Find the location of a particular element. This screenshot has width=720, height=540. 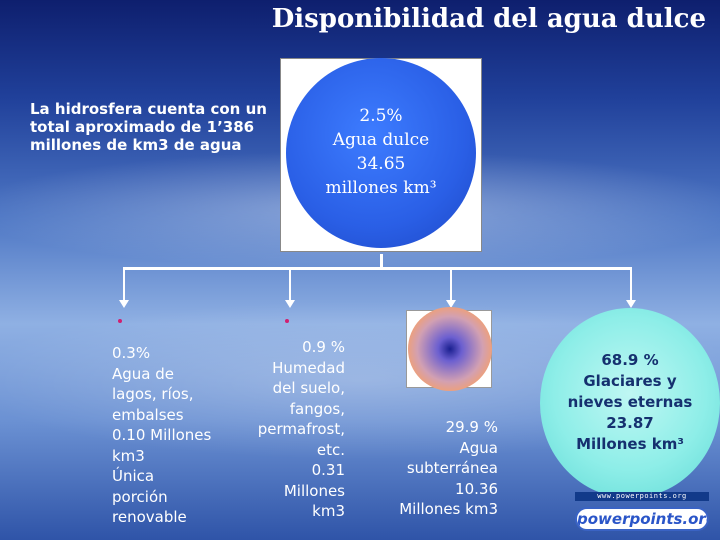

surface-line: embalses is located at coordinates (148, 414).